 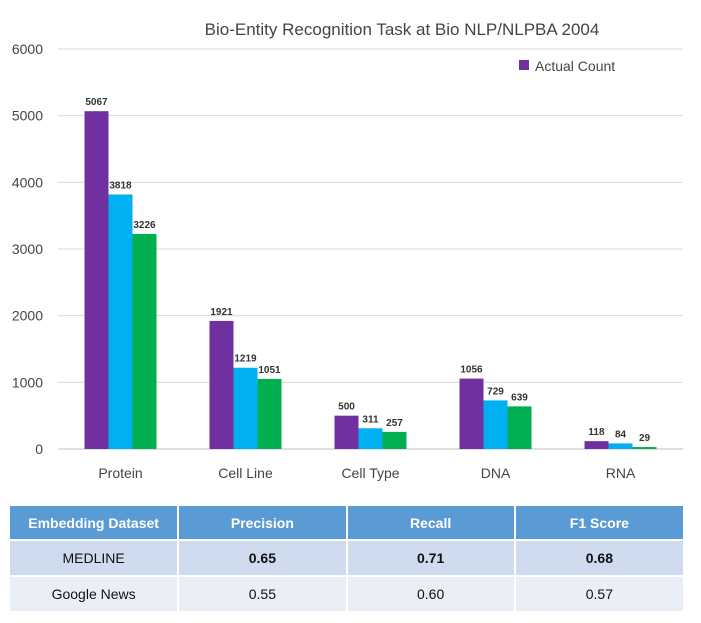 What do you see at coordinates (245, 359) in the screenshot?
I see `data-label: 1219` at bounding box center [245, 359].